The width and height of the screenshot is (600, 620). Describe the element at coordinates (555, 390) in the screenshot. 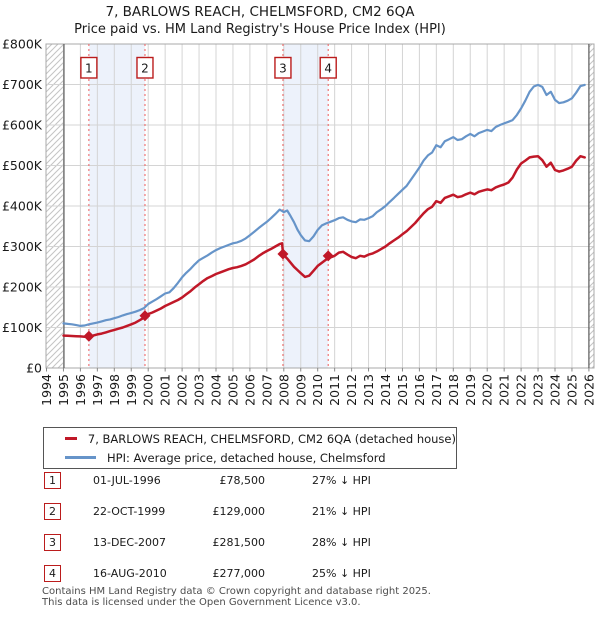

I see `x-tick-label: 2024` at that location.